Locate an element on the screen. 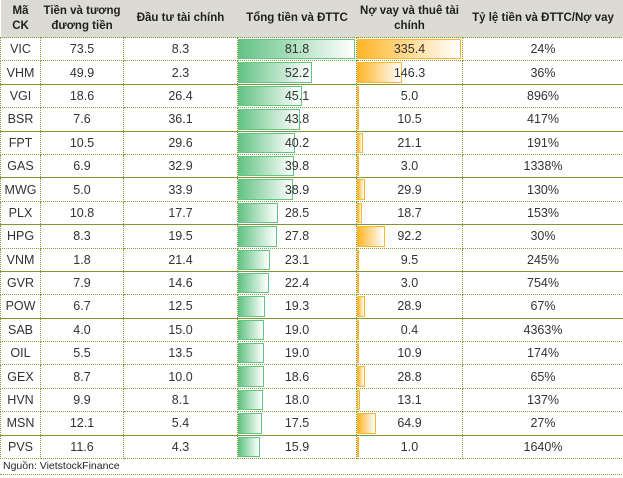  ratio-cell: 1640% is located at coordinates (542, 447).